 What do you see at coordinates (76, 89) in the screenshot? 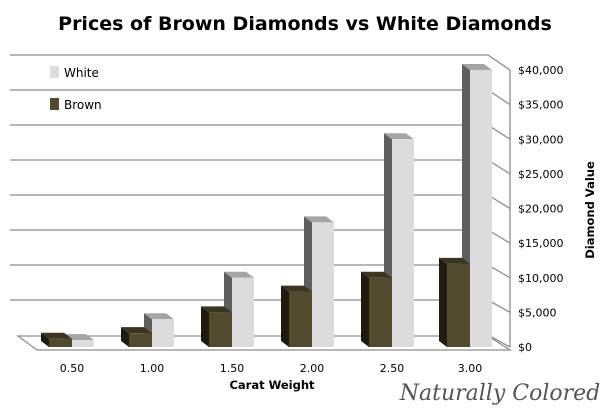
I see `legend: White Brown` at bounding box center [76, 89].